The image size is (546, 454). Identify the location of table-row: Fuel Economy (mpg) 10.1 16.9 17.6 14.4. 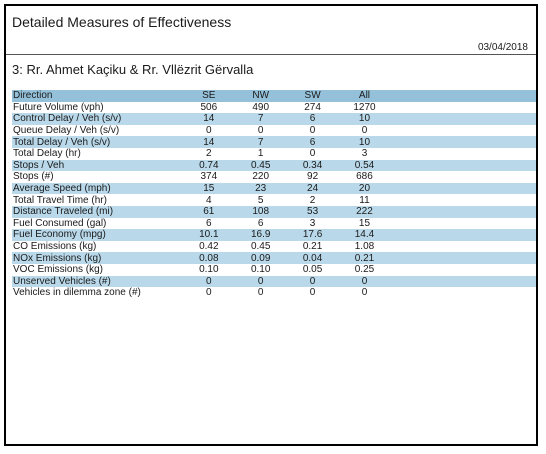
(274, 235).